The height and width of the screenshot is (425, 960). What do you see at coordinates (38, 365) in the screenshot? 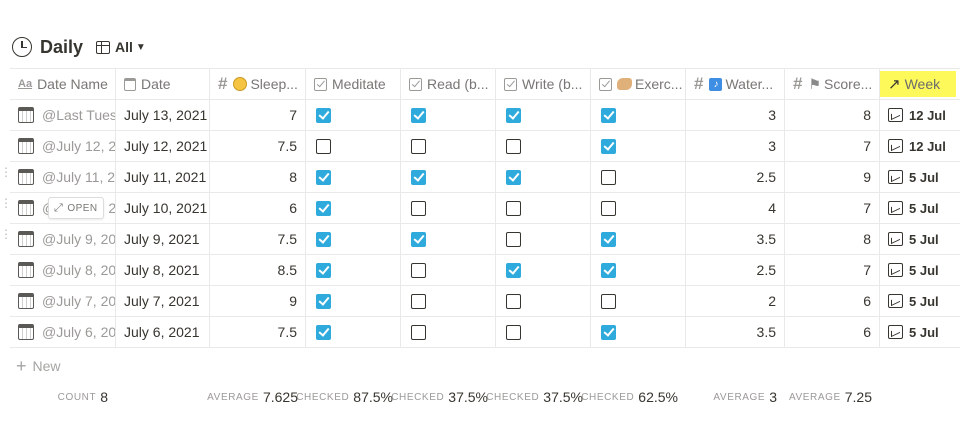
I see `new-row-button: + New` at bounding box center [38, 365].